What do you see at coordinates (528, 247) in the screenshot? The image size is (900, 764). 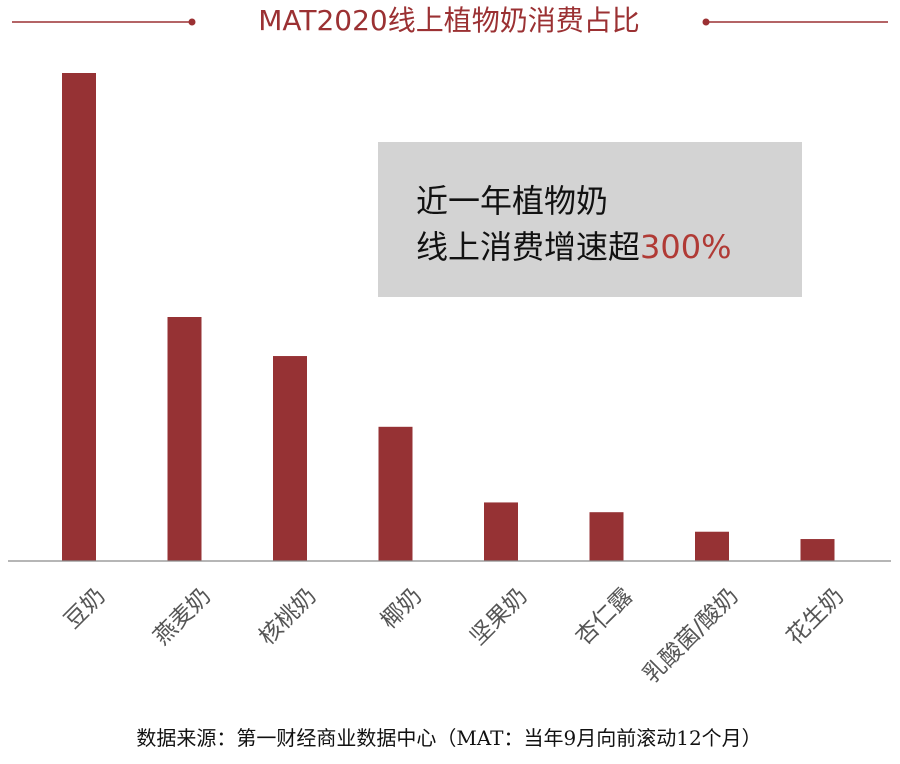 I see `callout-line-2-prefix: 线上消费增速超` at bounding box center [528, 247].